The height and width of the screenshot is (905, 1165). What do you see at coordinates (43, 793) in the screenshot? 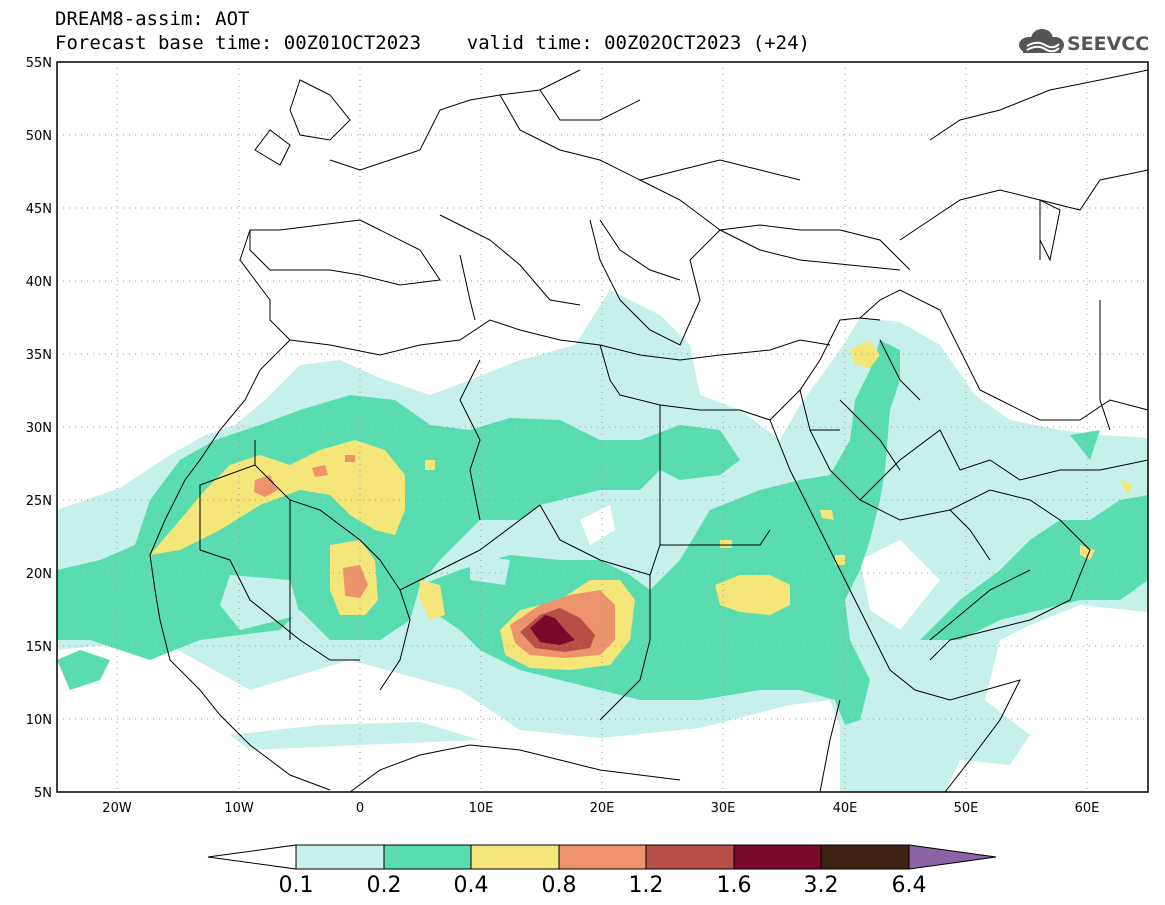
I see `lat-tick: 5N` at bounding box center [43, 793].